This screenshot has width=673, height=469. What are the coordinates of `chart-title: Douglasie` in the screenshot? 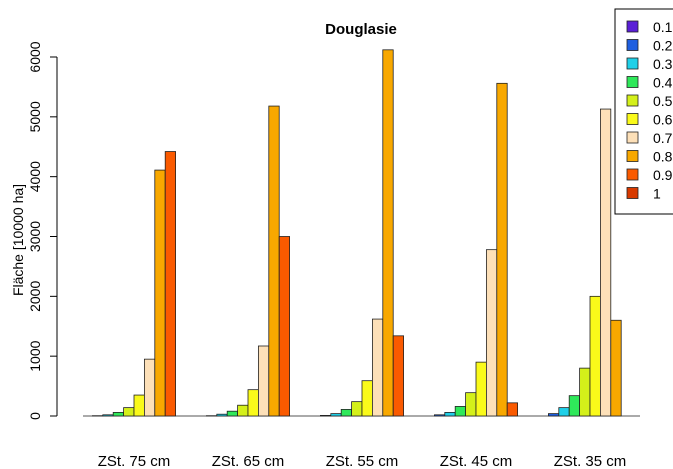 It's located at (361, 29).